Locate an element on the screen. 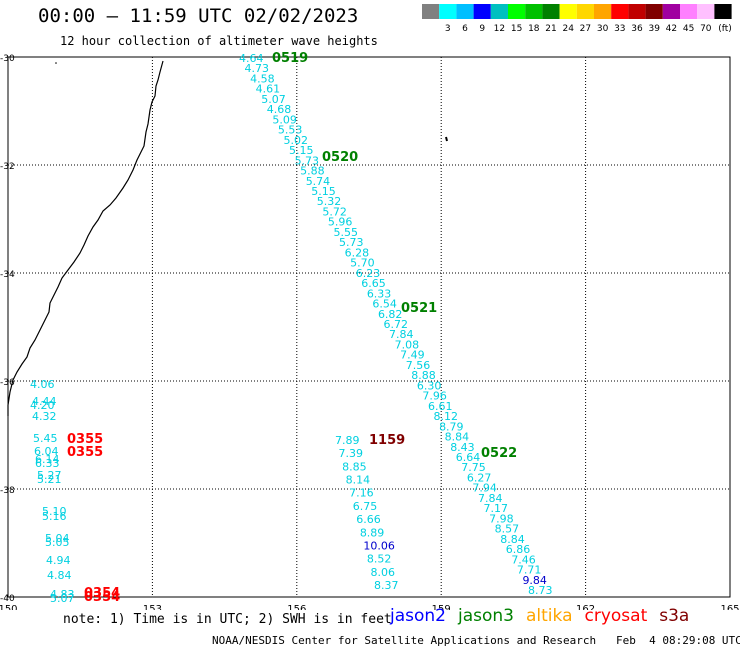  swh-label: 6.28 is located at coordinates (357, 252).